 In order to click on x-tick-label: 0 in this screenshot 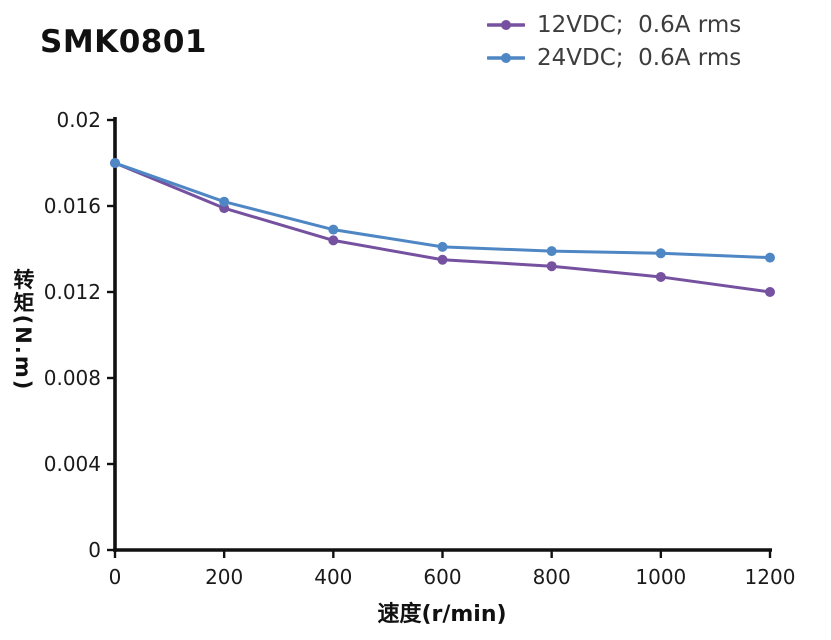, I will do `click(115, 577)`.